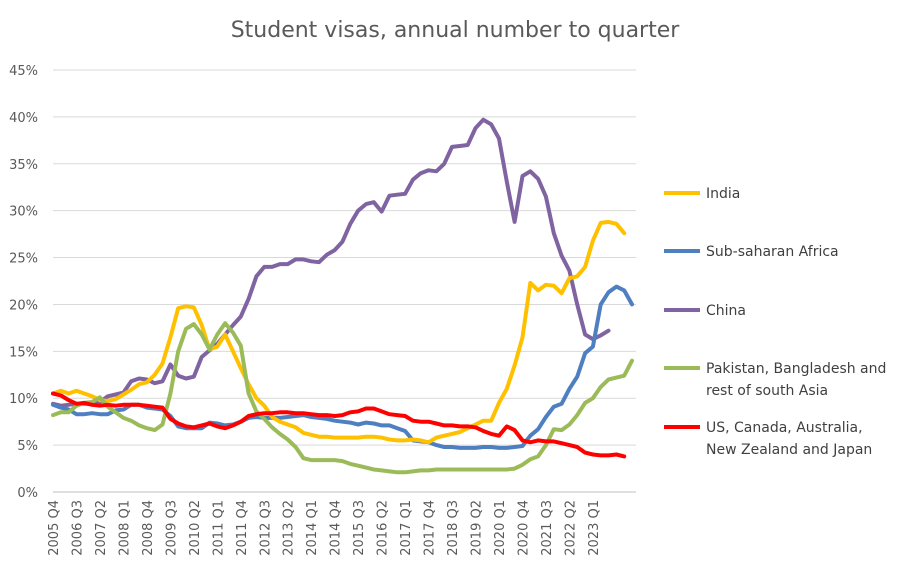  Describe the element at coordinates (523, 528) in the screenshot. I see `x-tick-label: 2020 Q4` at that location.